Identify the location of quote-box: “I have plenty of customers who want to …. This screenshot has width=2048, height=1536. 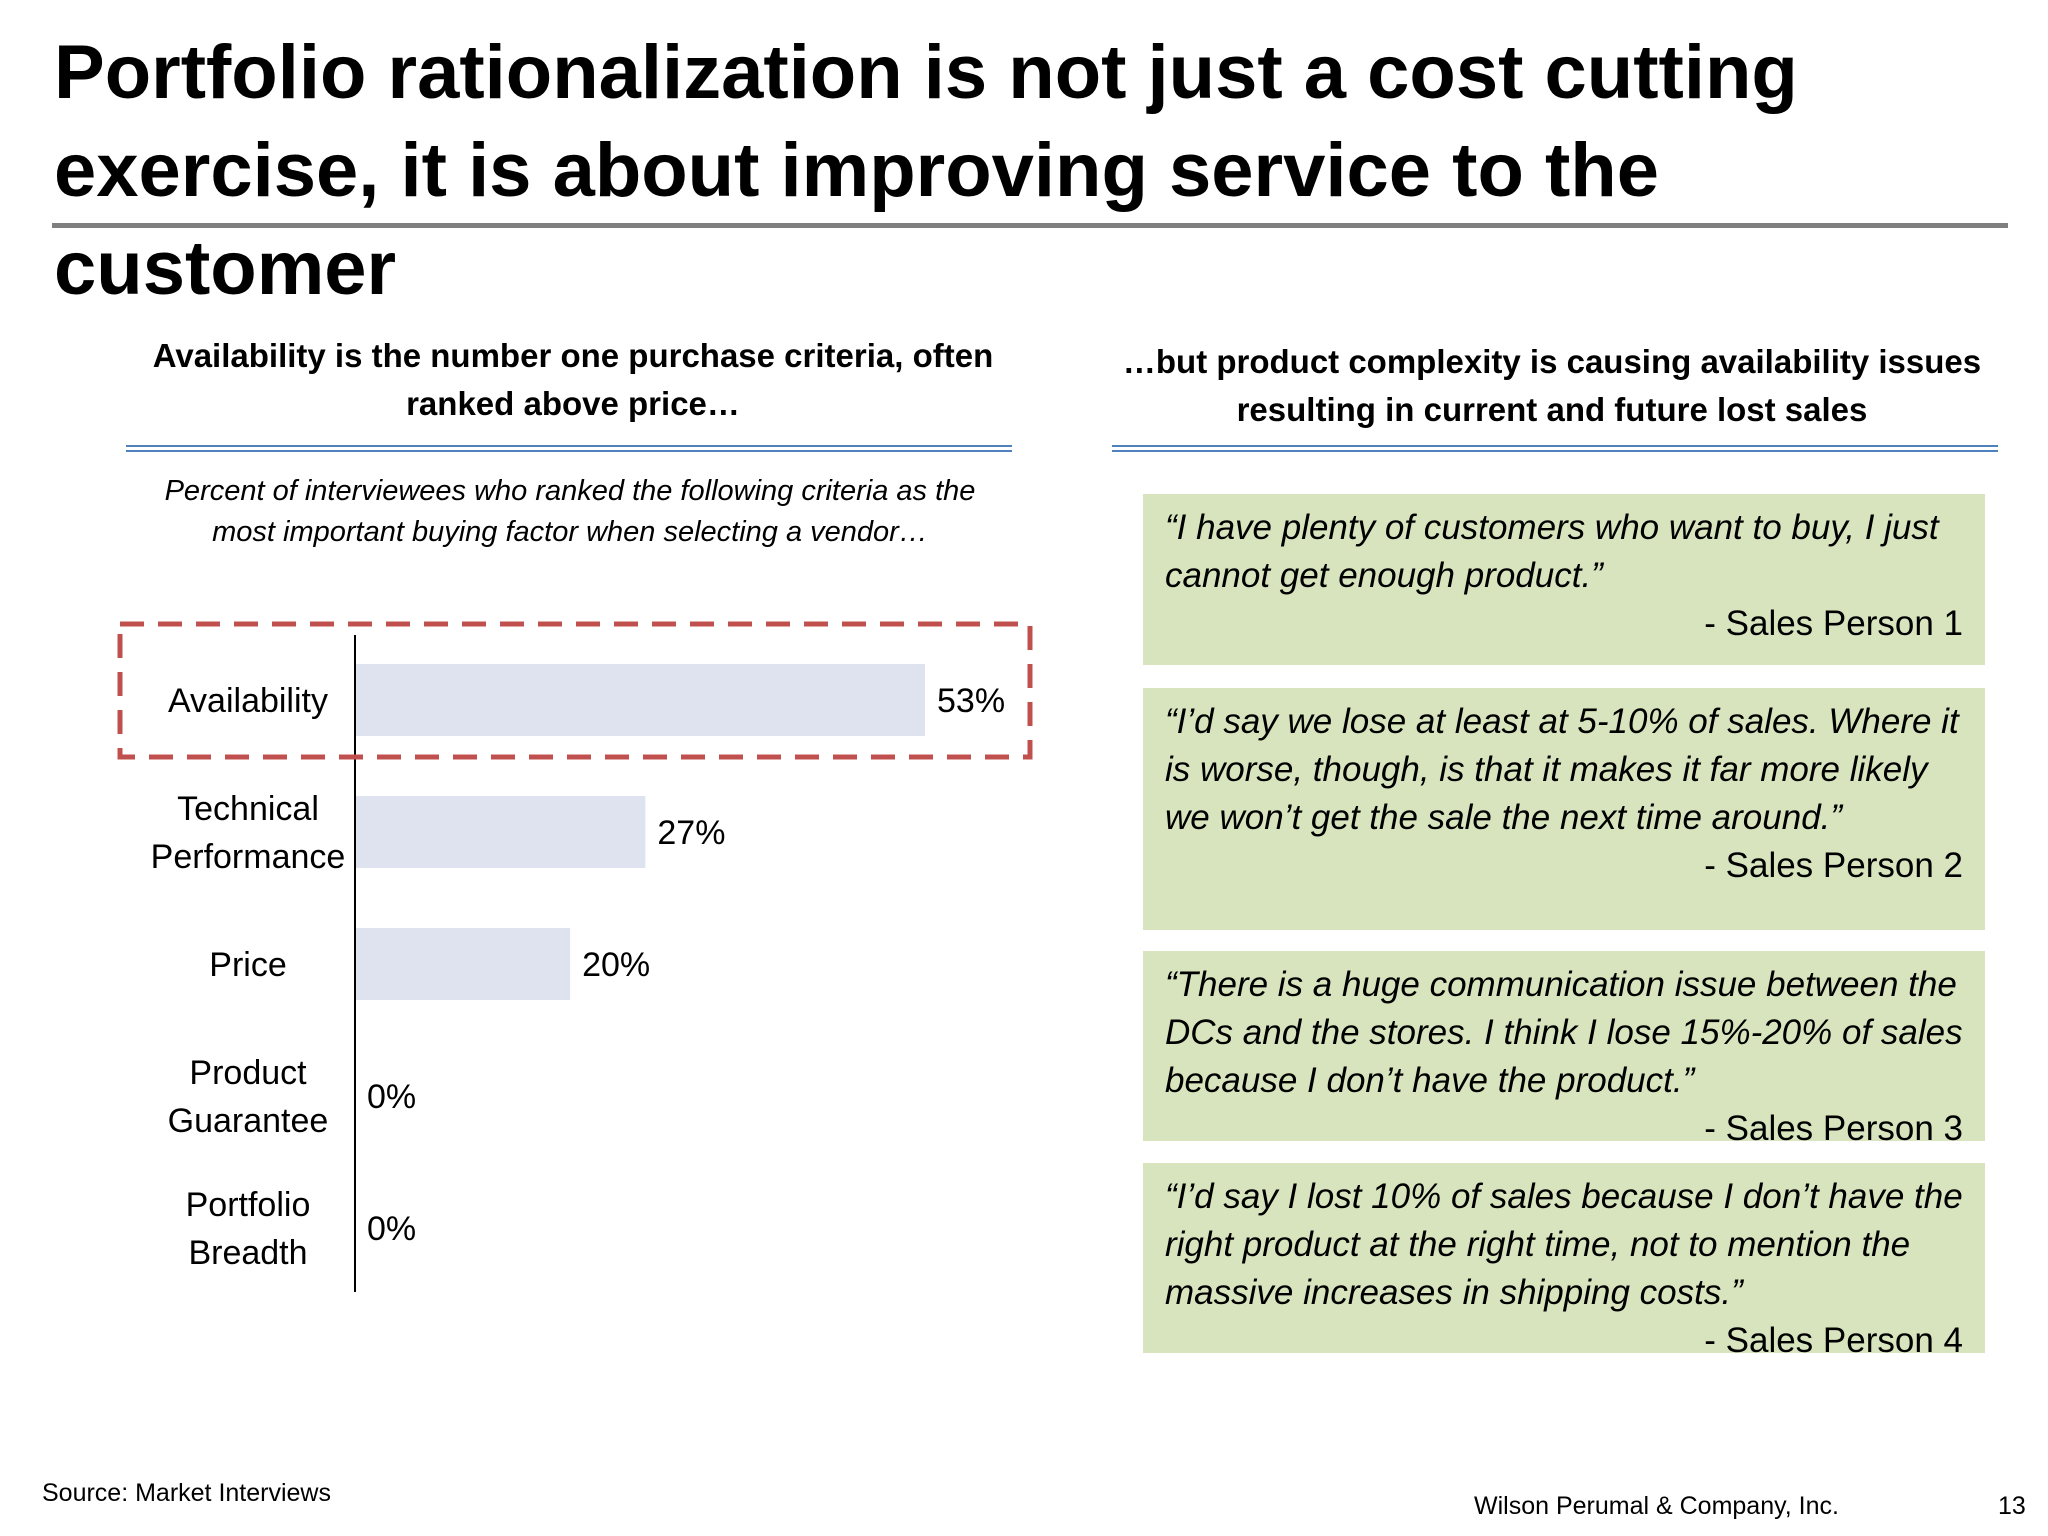
(1564, 579).